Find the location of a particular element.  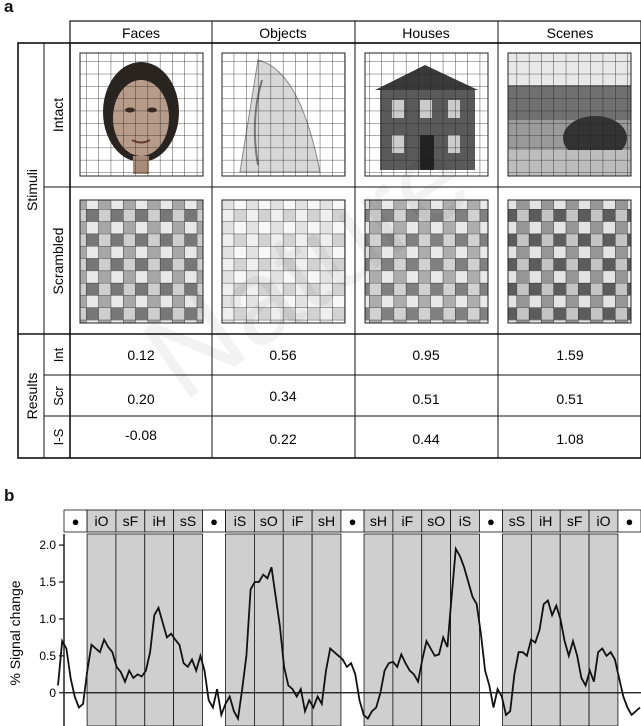

y-tick-label: 0.5 is located at coordinates (47, 656).